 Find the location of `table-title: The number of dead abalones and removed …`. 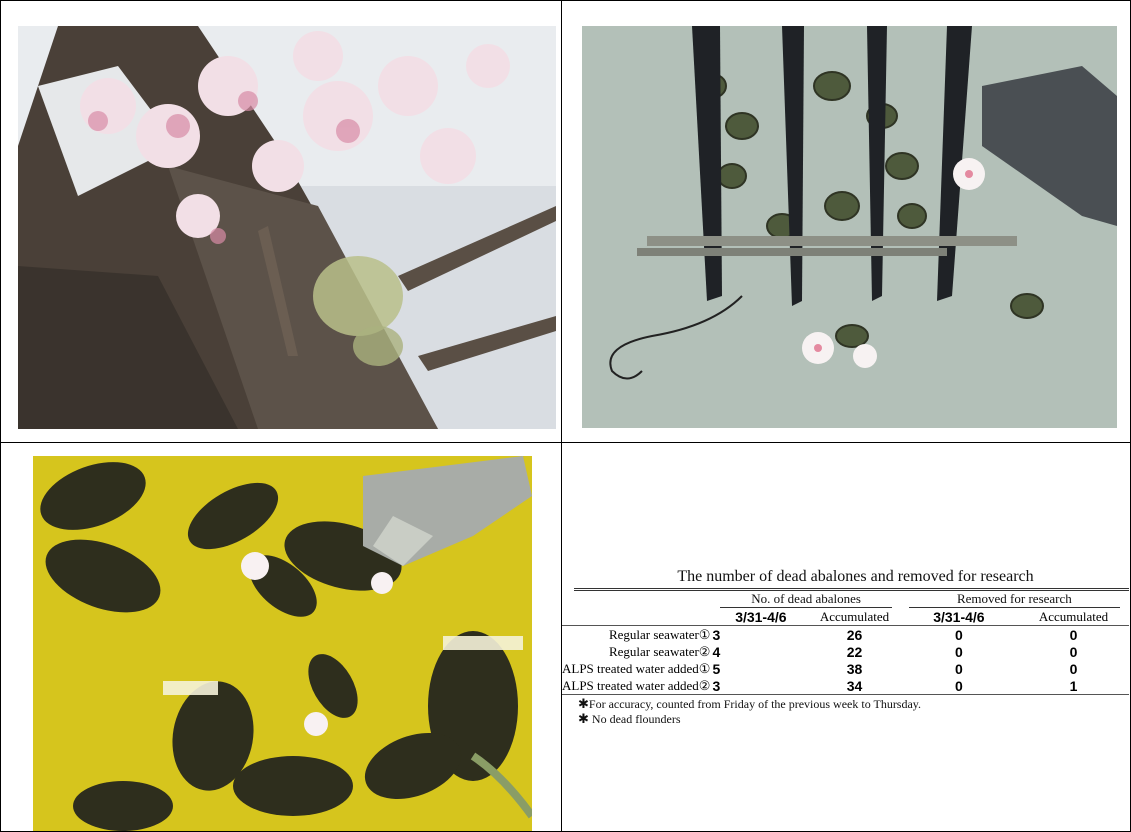

table-title: The number of dead abalones and removed … is located at coordinates (855, 576).